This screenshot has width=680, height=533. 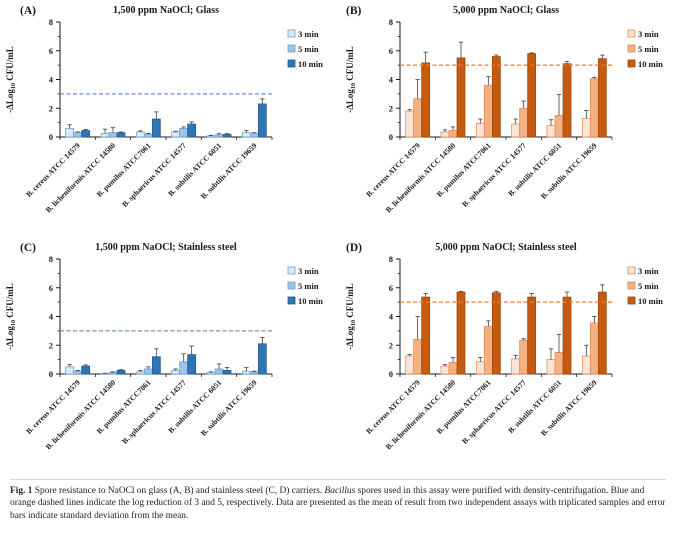 What do you see at coordinates (166, 10) in the screenshot?
I see `panel-title: 1,500 ppm NaOCl; Glass` at bounding box center [166, 10].